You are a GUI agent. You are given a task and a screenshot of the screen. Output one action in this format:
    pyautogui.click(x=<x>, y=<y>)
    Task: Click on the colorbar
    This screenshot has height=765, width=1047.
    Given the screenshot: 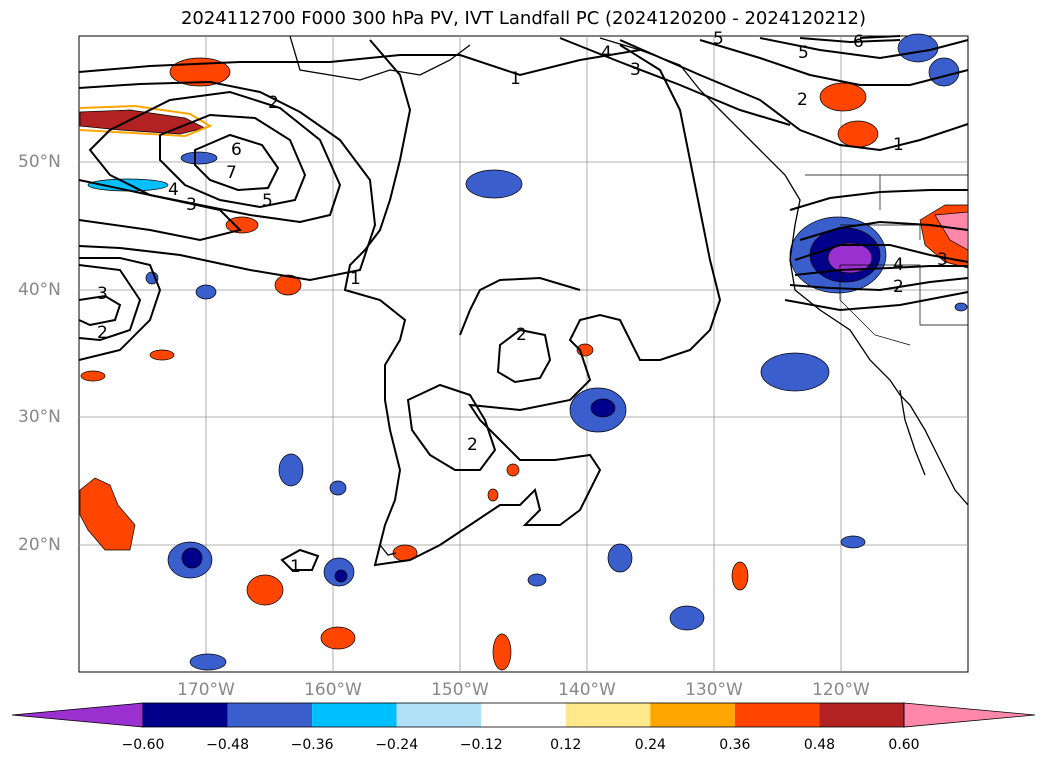 What is the action you would take?
    pyautogui.click(x=523, y=715)
    